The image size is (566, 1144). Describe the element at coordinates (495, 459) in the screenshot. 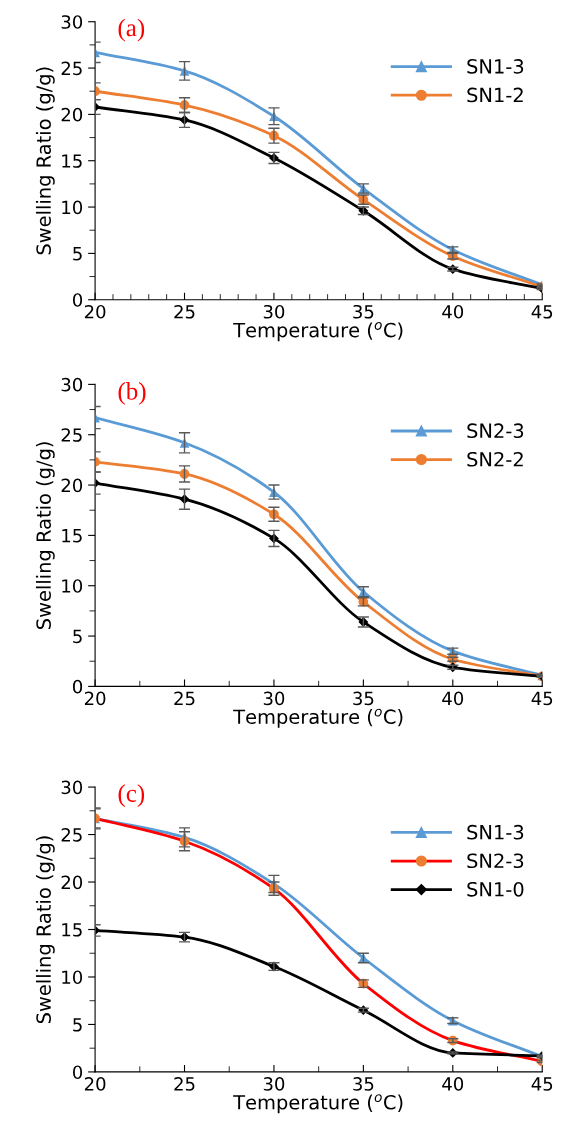

I see `legend-label: SN2-2` at that location.